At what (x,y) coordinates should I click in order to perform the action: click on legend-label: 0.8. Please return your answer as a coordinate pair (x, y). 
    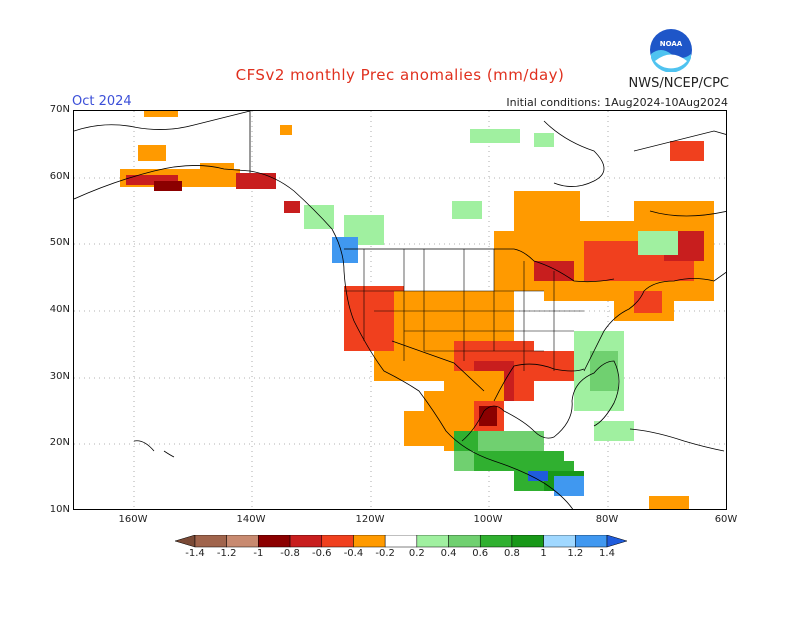
    Looking at the image, I should click on (511, 553).